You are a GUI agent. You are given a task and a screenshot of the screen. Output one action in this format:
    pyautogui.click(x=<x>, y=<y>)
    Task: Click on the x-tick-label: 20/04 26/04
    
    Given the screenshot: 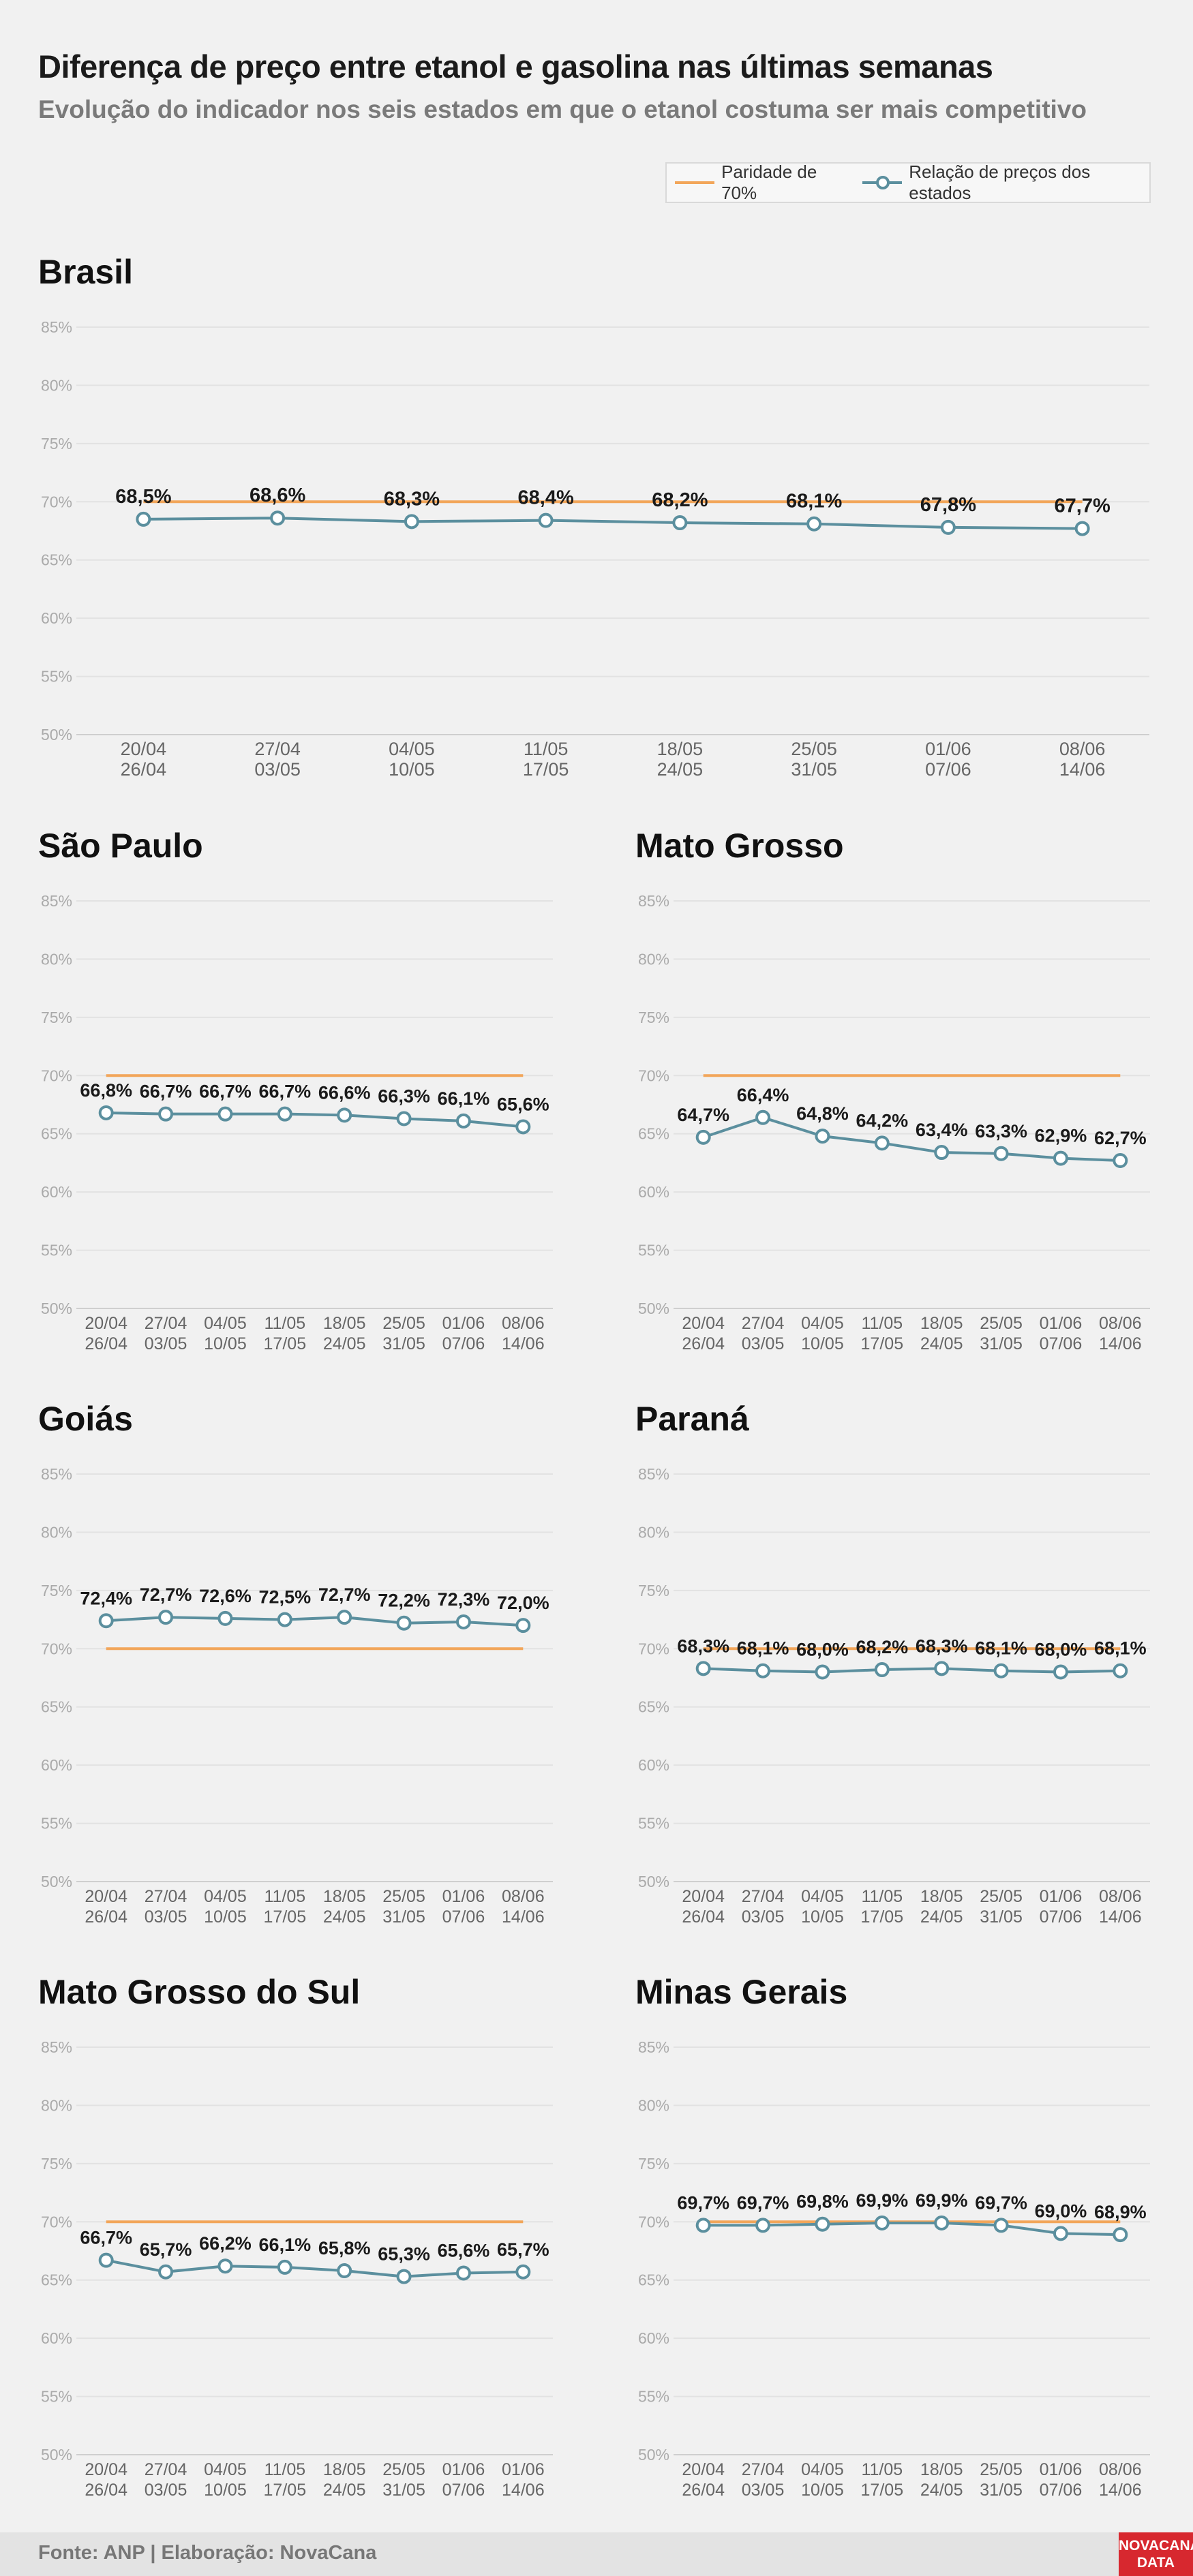 What is the action you would take?
    pyautogui.click(x=106, y=1333)
    